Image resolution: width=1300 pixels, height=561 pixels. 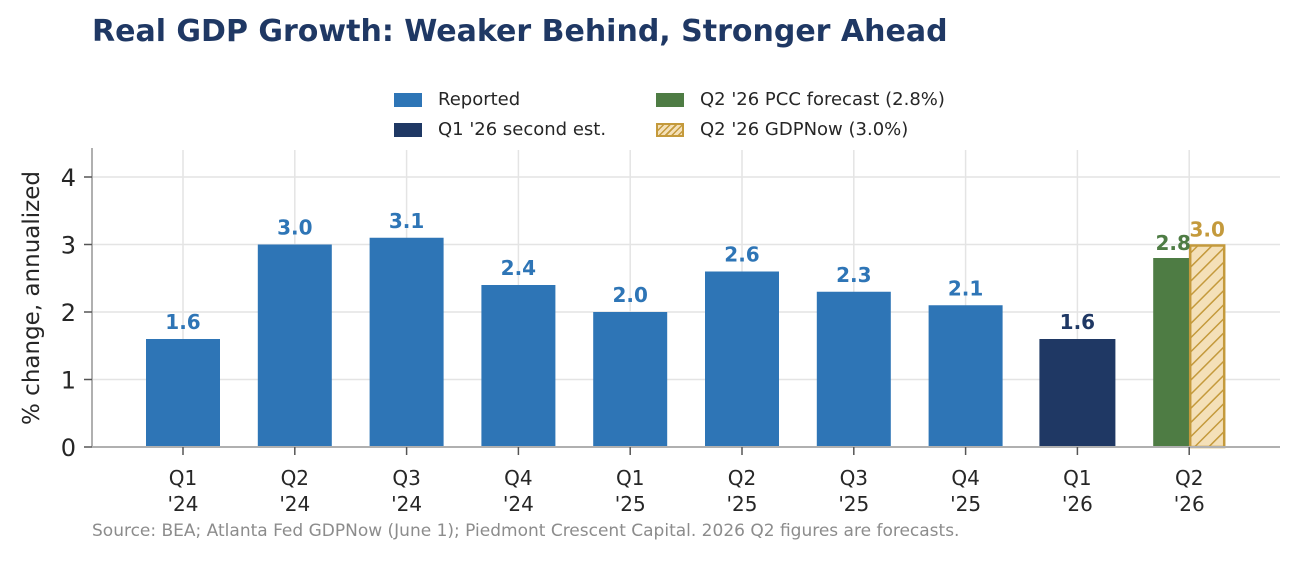 I want to click on data-label: 3.1, so click(x=406, y=221).